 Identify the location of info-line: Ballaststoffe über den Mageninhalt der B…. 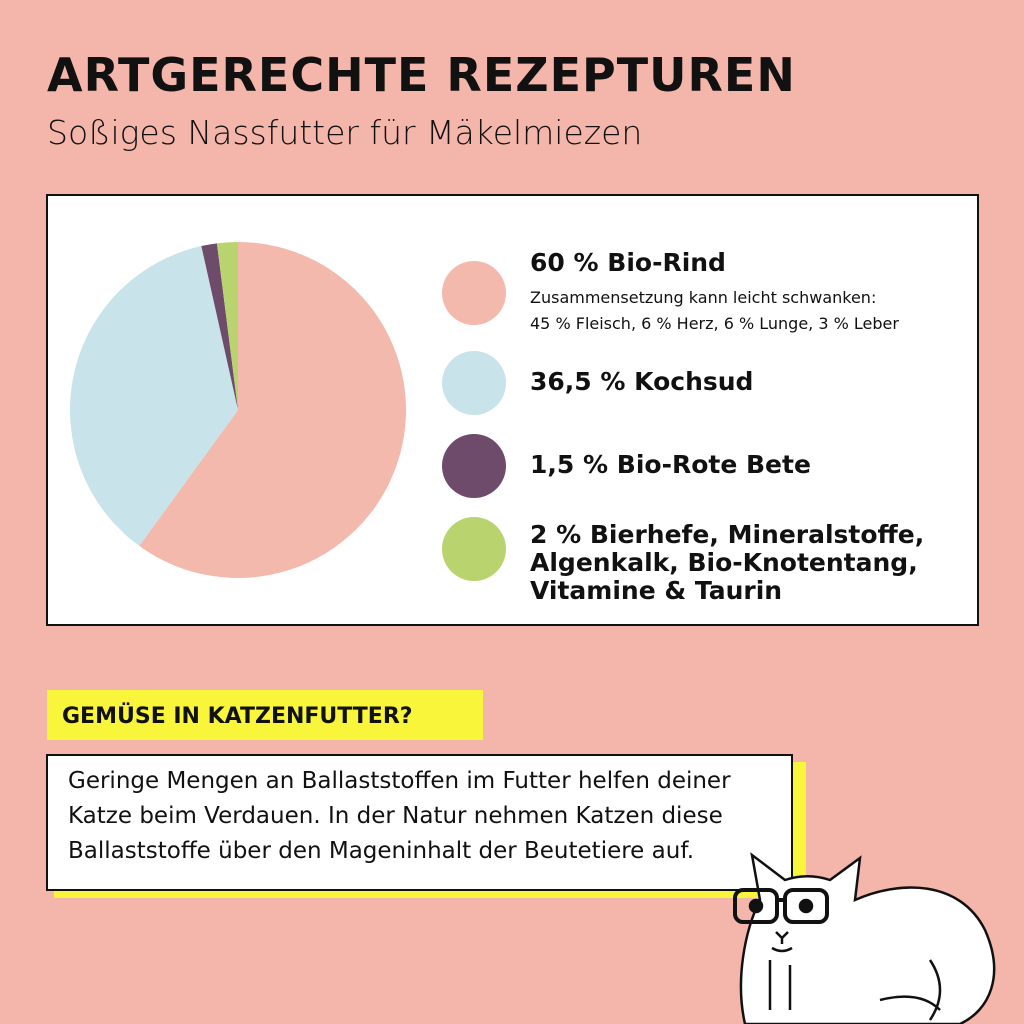
(381, 851).